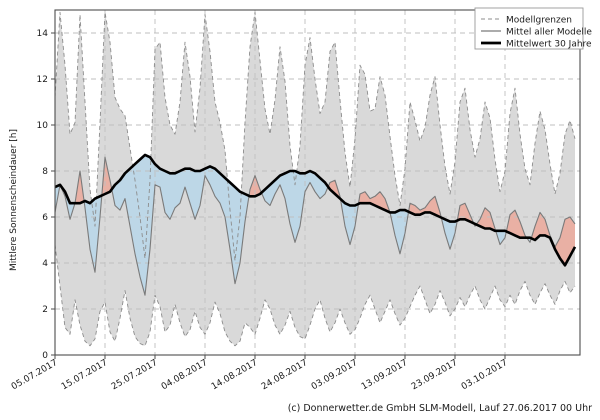 Image resolution: width=600 pixels, height=420 pixels. What do you see at coordinates (45, 218) in the screenshot?
I see `y-tick-label: 6` at bounding box center [45, 218].